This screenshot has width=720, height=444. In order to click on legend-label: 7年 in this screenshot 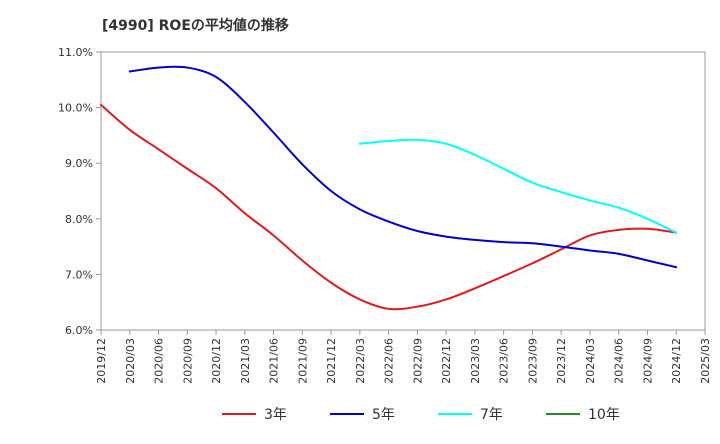, I will do `click(491, 415)`.